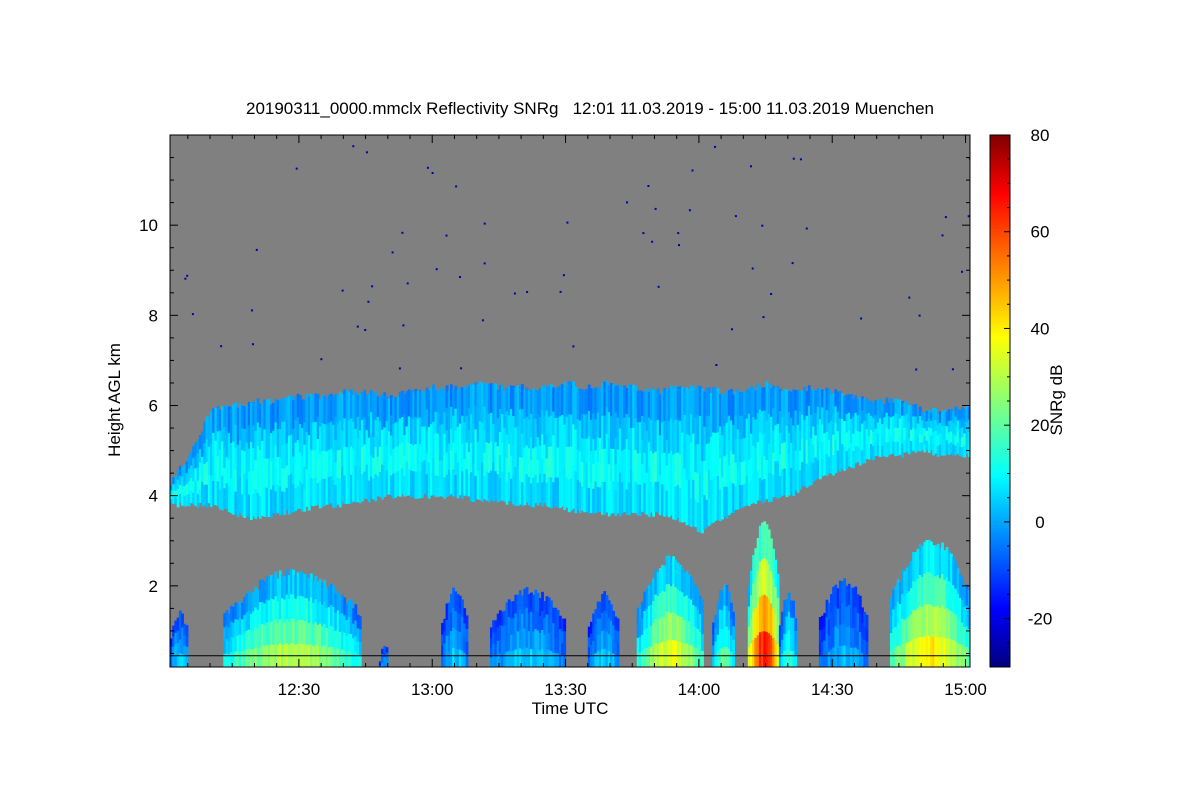  Describe the element at coordinates (148, 225) in the screenshot. I see `y-tick-label: 10` at that location.